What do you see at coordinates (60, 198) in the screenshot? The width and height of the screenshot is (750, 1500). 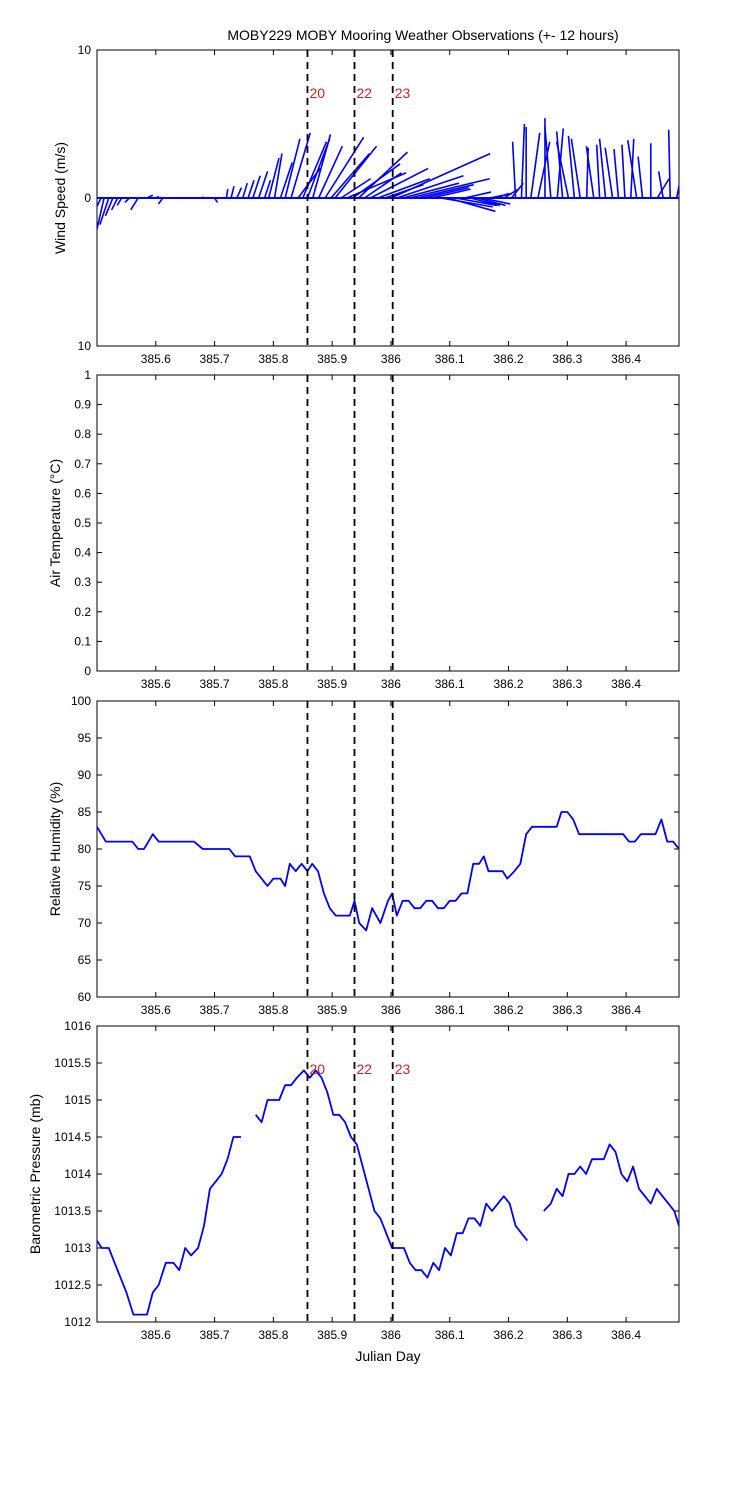 I see `y-axis-label: Wind Speed (m/s)` at bounding box center [60, 198].